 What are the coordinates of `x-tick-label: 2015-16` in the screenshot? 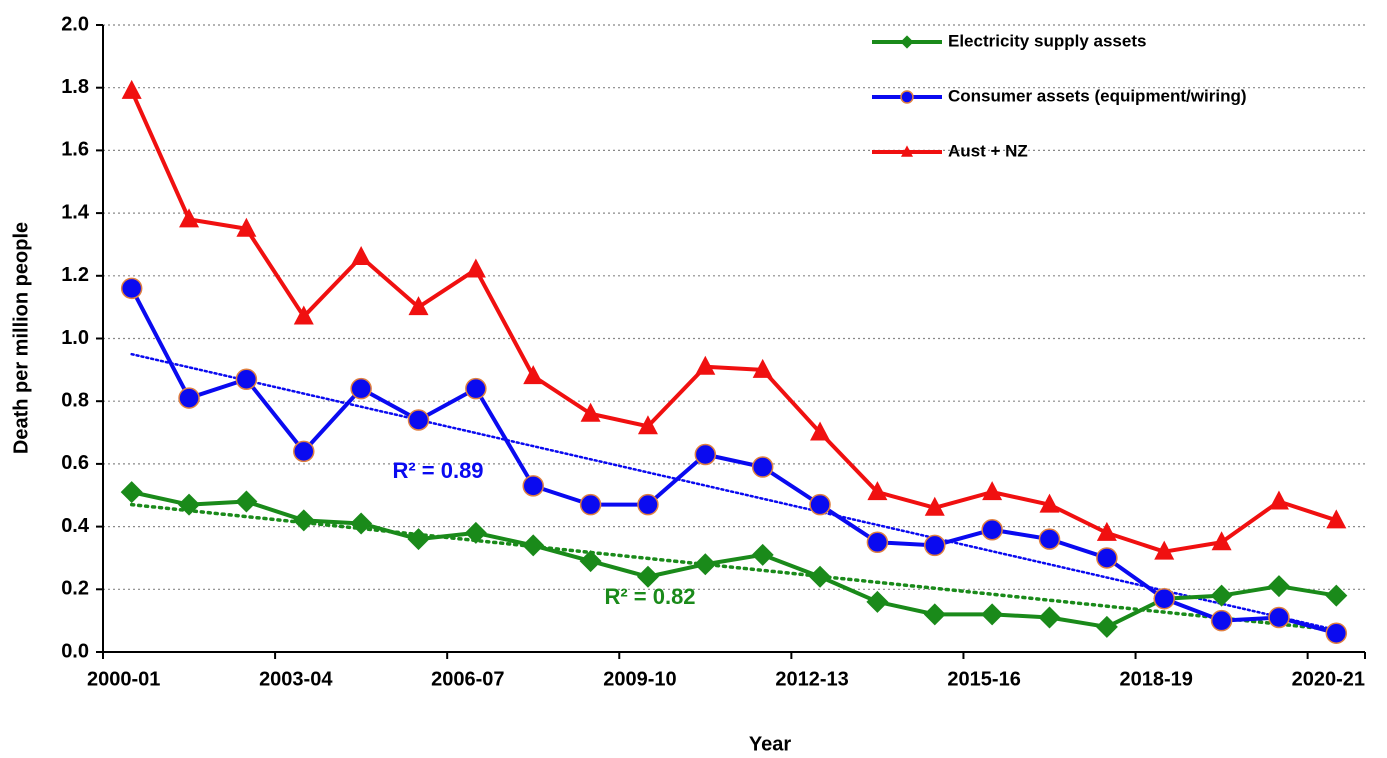 It's located at (983, 679).